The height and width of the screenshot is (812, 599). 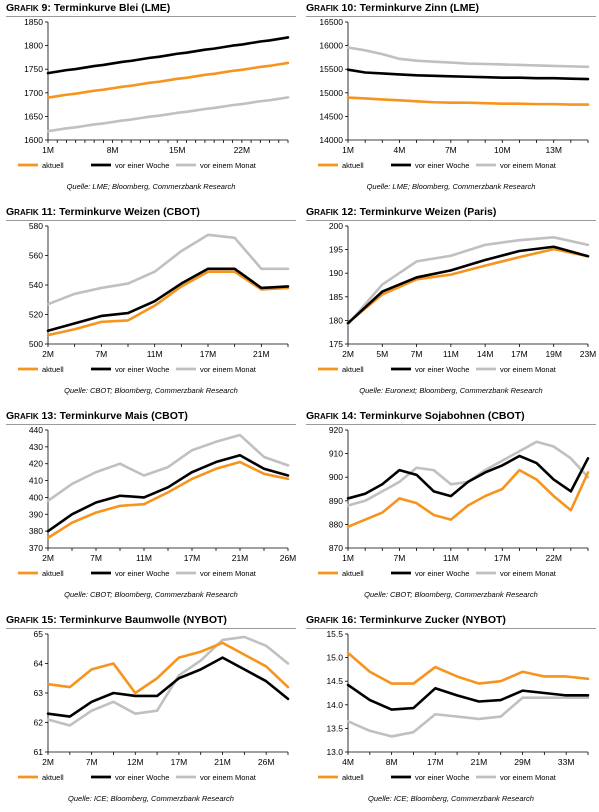 What do you see at coordinates (347, 8) in the screenshot?
I see `chart-number: 10` at bounding box center [347, 8].